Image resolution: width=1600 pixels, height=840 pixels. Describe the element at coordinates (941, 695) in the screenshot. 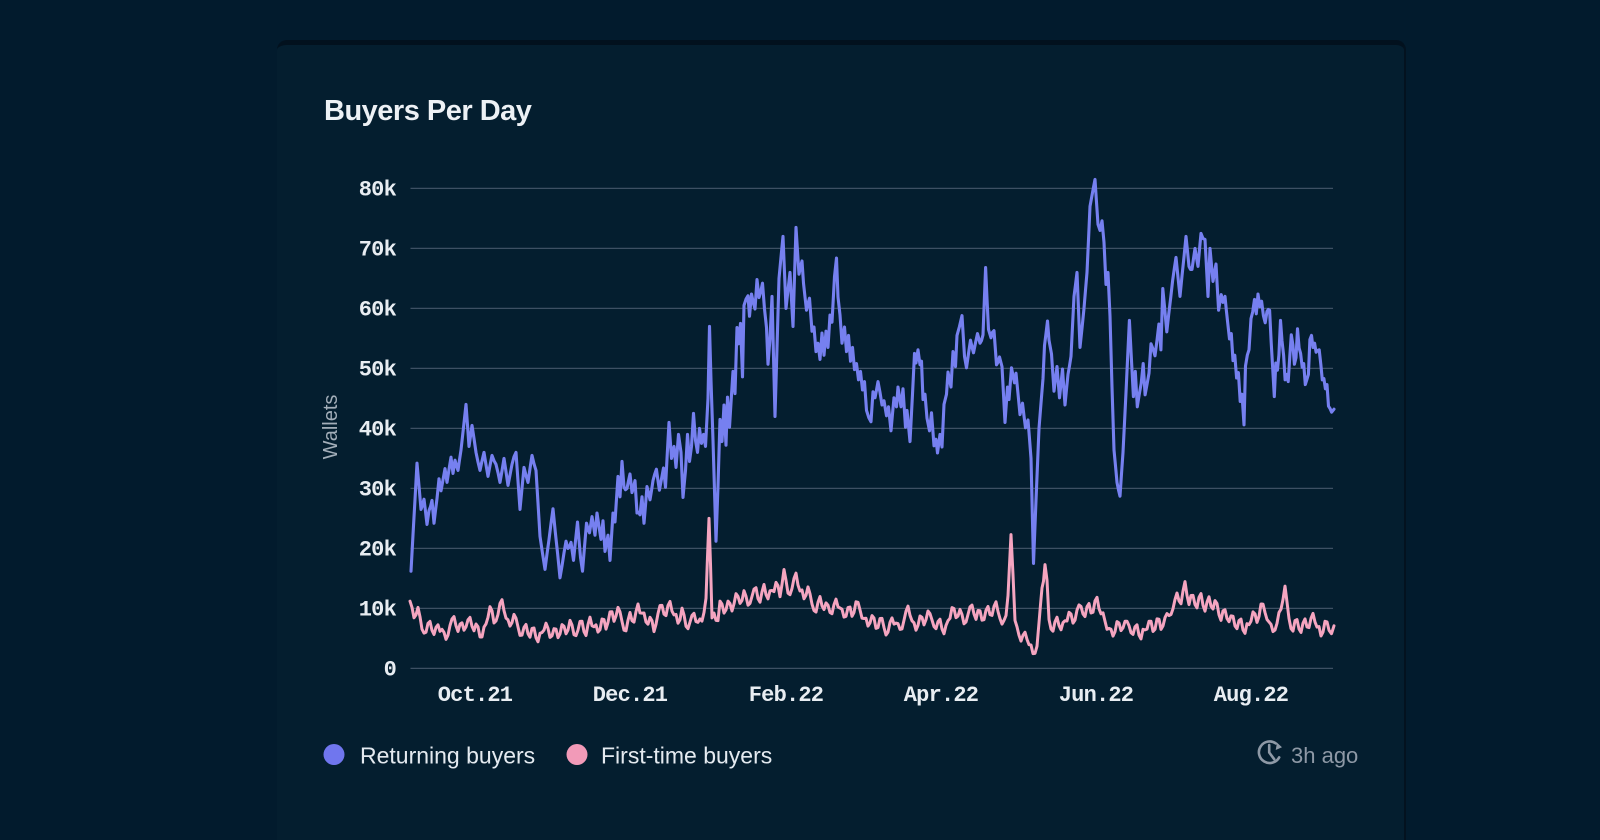

I see `svg-text: Apr.22` at that location.